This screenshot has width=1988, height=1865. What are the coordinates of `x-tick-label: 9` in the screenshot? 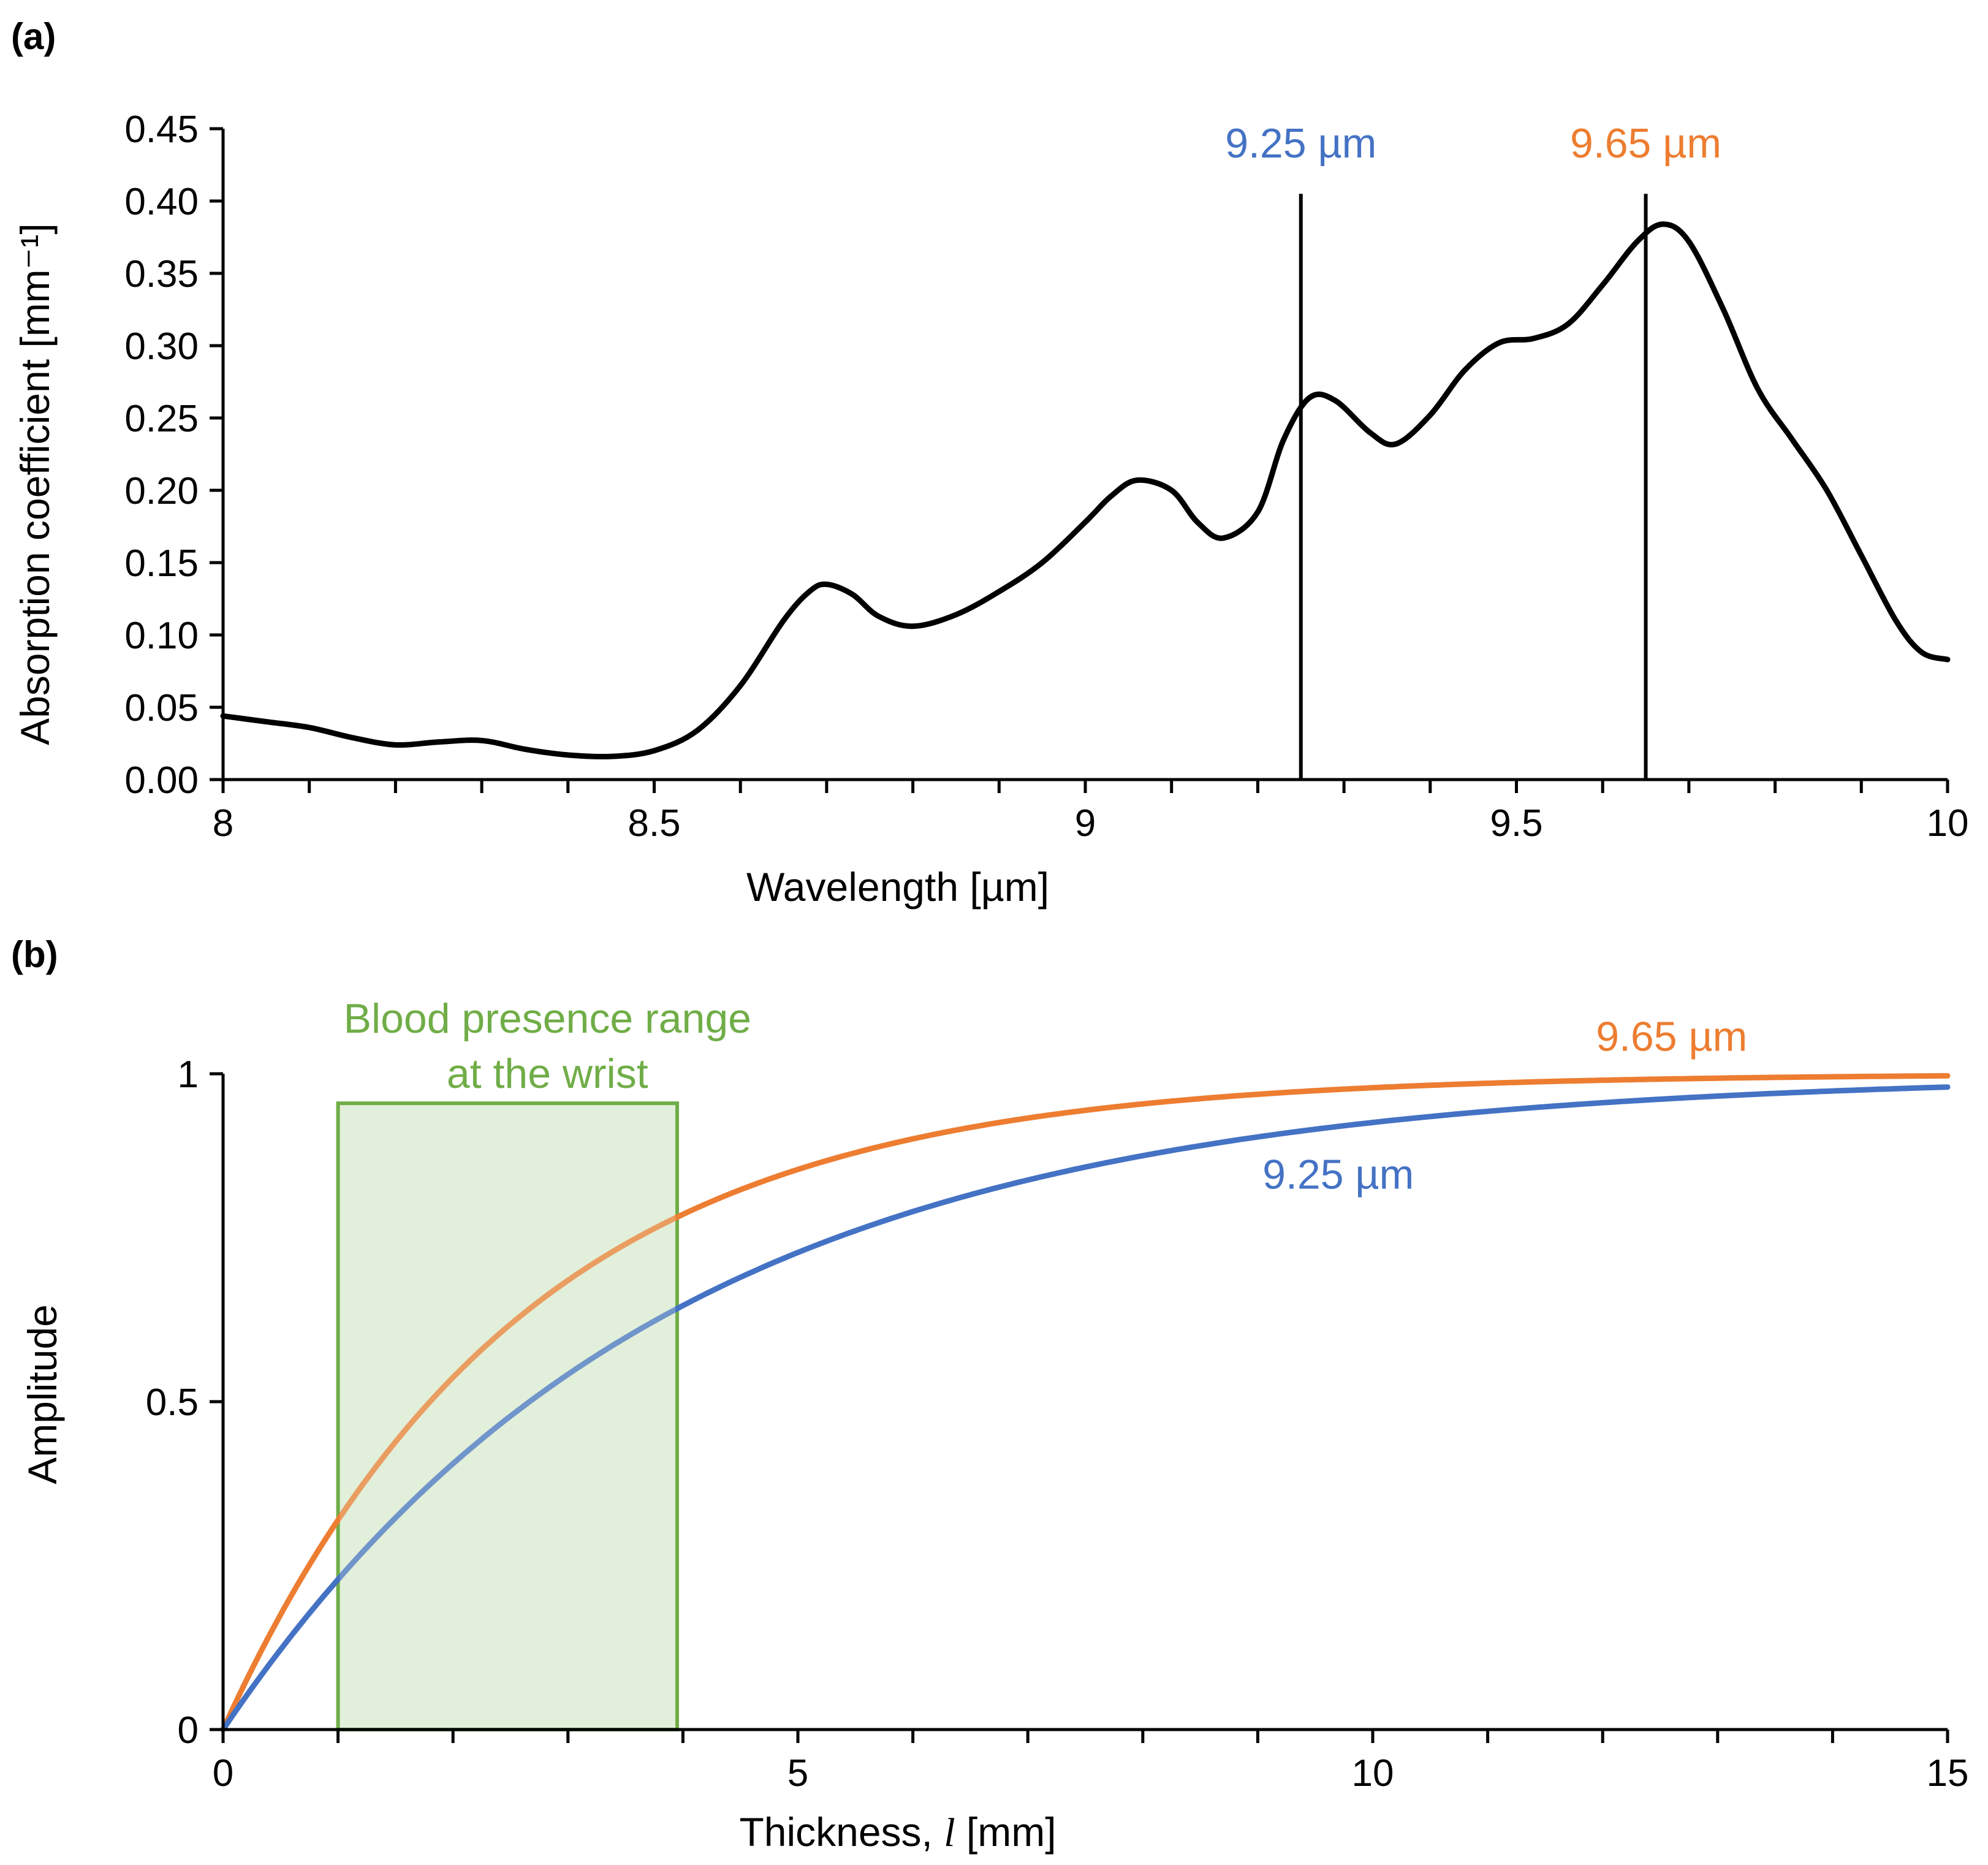 It's located at (1085, 823).